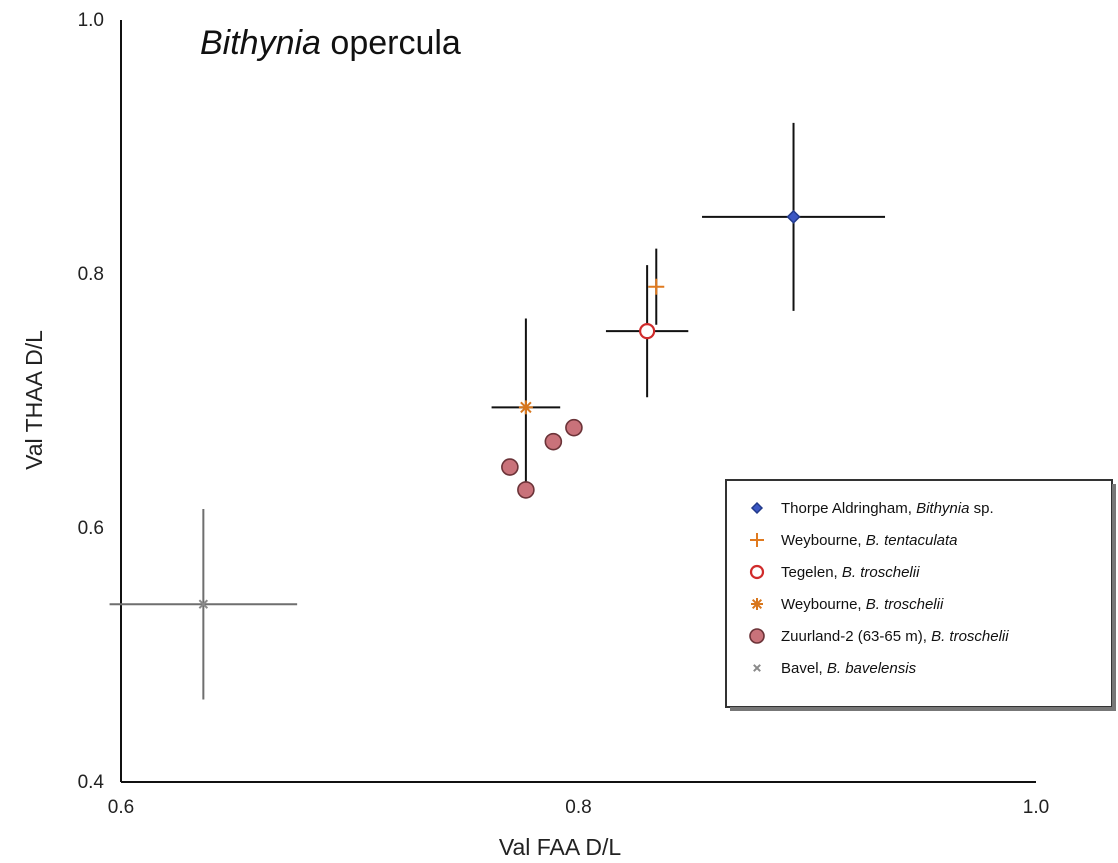 This screenshot has width=1118, height=863. I want to click on y-axis-label: Val THAA D/L, so click(34, 400).